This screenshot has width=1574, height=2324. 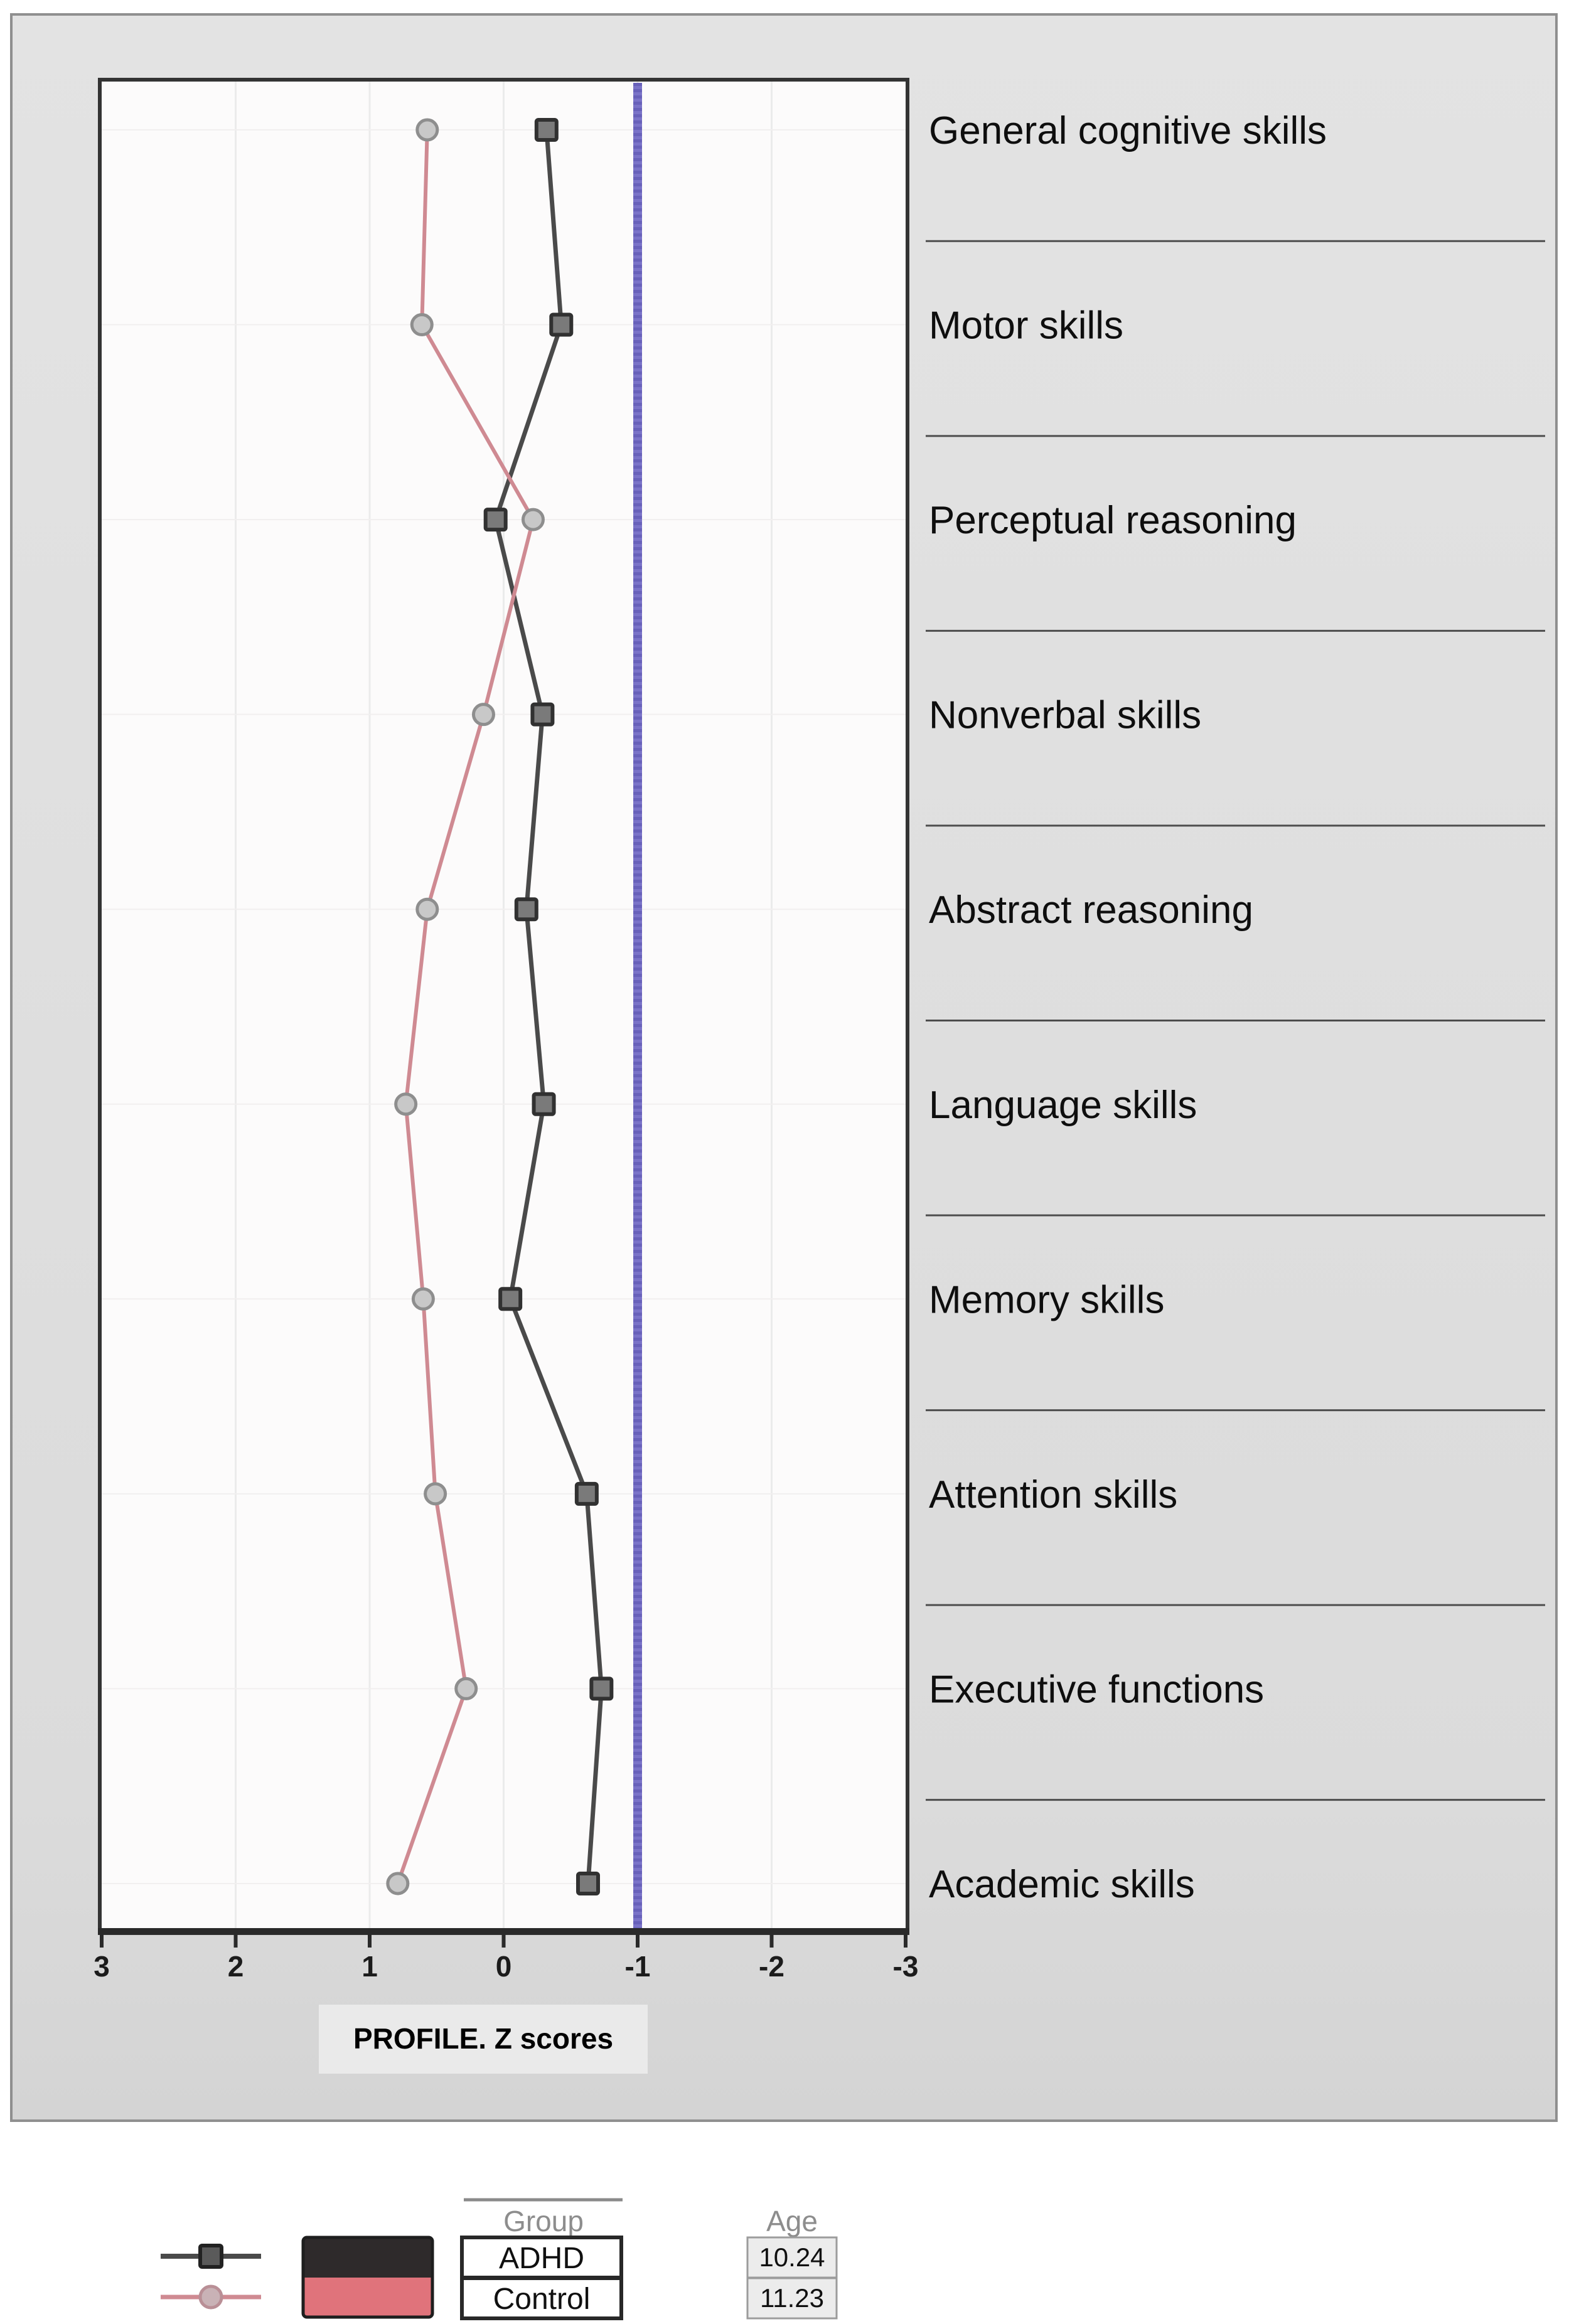 I want to click on category-label-3: Nonverbal skills, so click(x=1065, y=715).